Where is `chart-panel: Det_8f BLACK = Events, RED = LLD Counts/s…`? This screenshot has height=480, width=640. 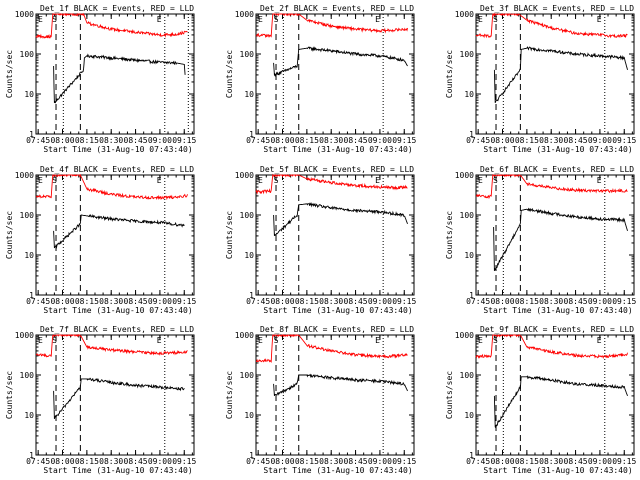 chart-panel: Det_8f BLACK = Events, RED = LLD Counts/s… is located at coordinates (320, 400).